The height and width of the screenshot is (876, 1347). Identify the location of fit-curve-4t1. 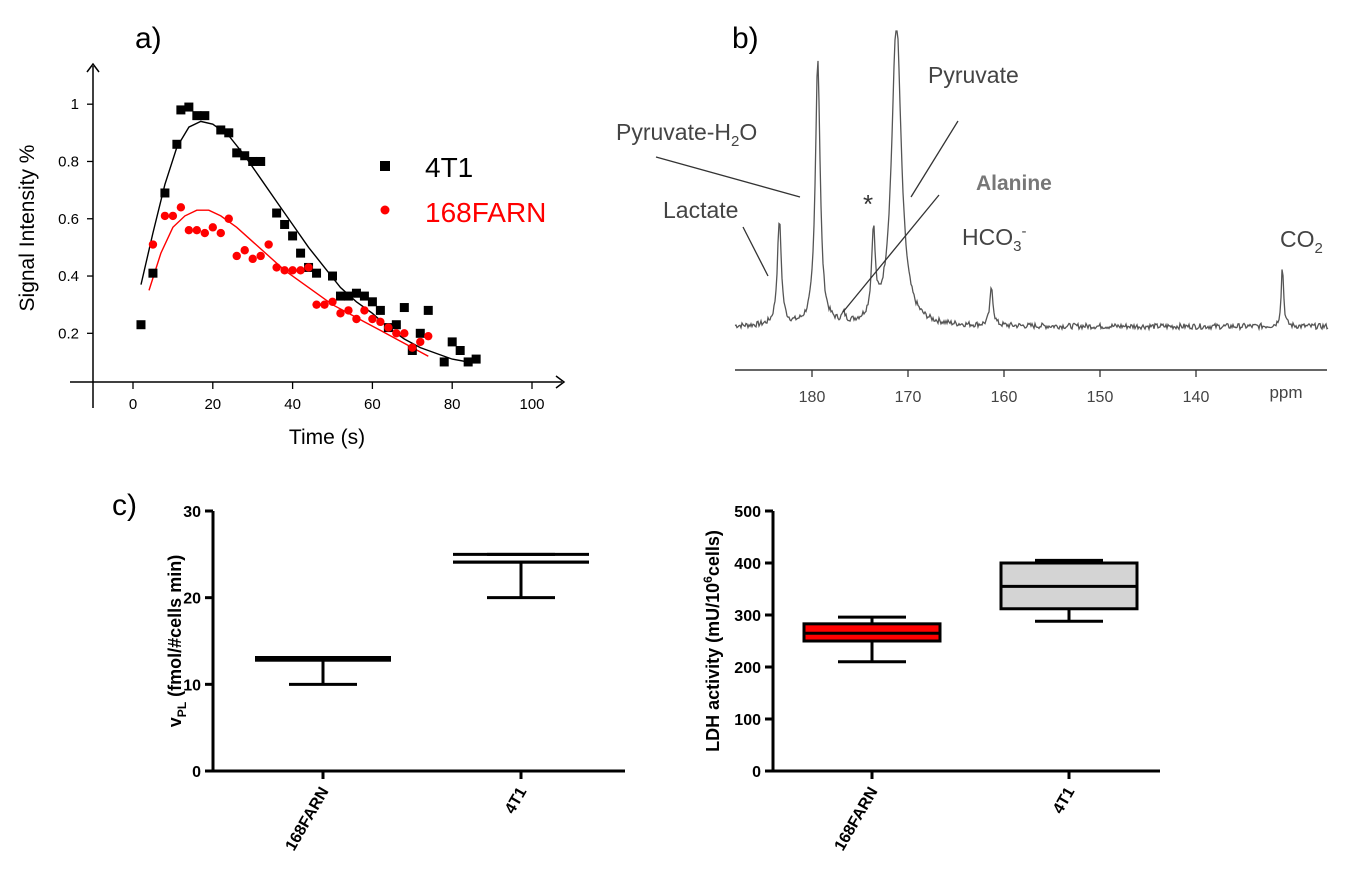
(308, 241).